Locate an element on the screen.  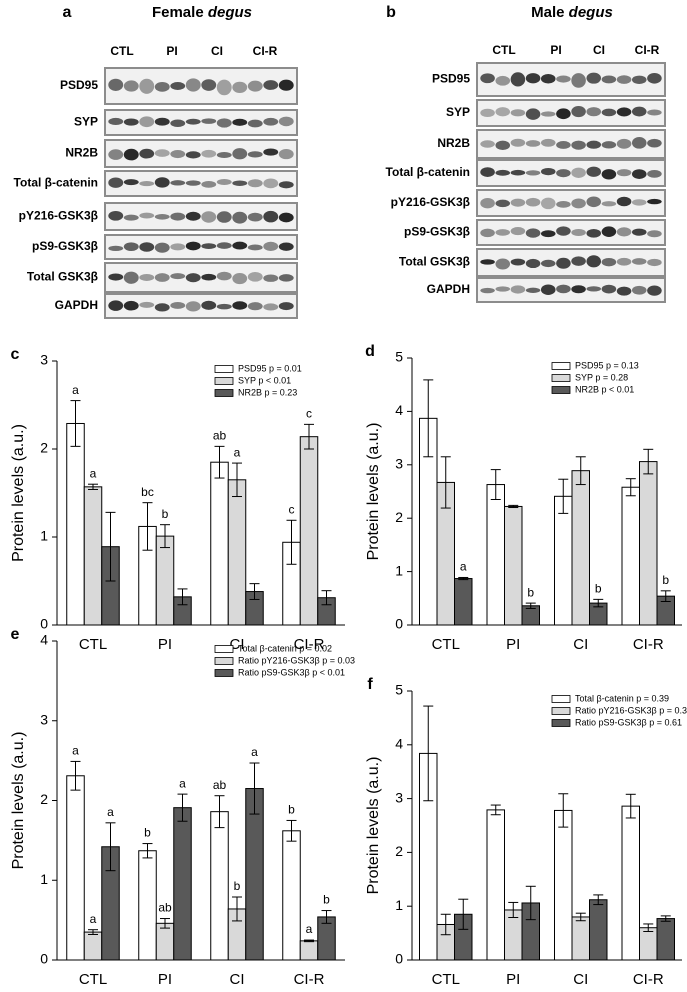
legend-label: SYP p < 0.01 is located at coordinates (264, 380).